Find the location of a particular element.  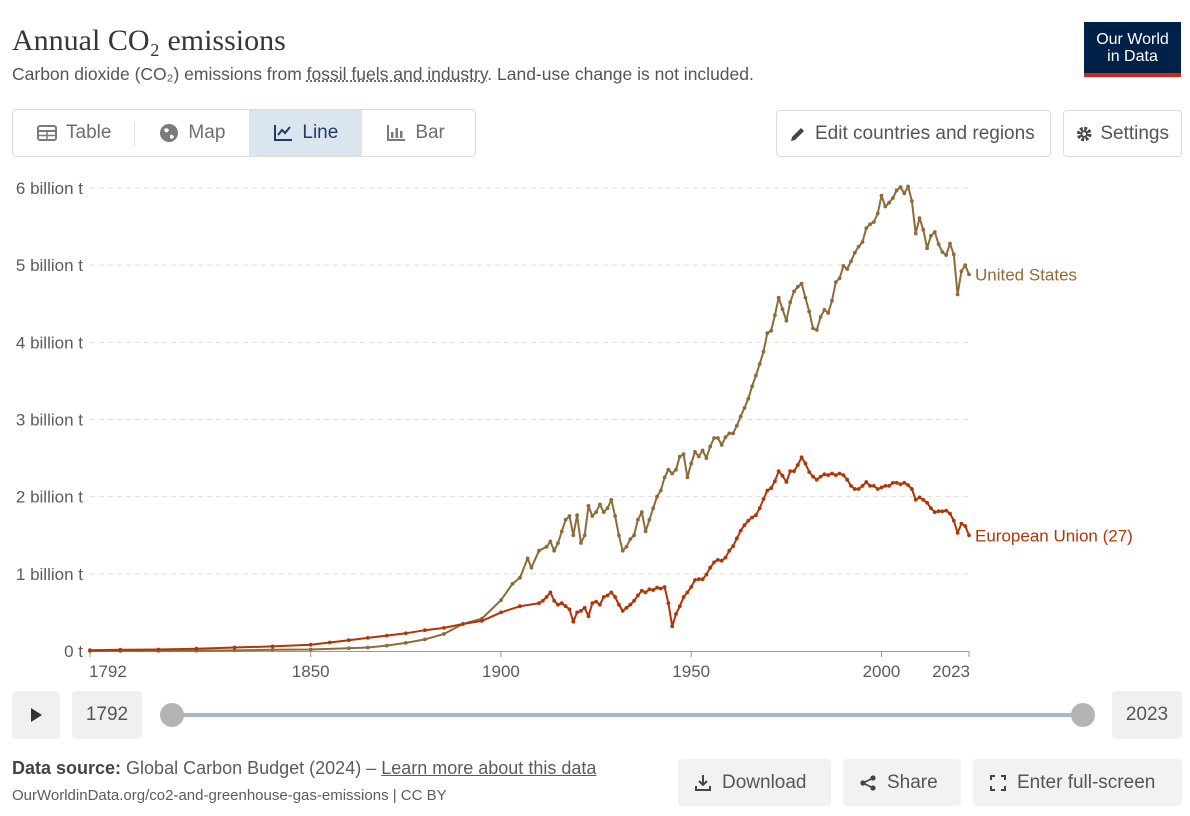

bar-chart-icon is located at coordinates (396, 133).